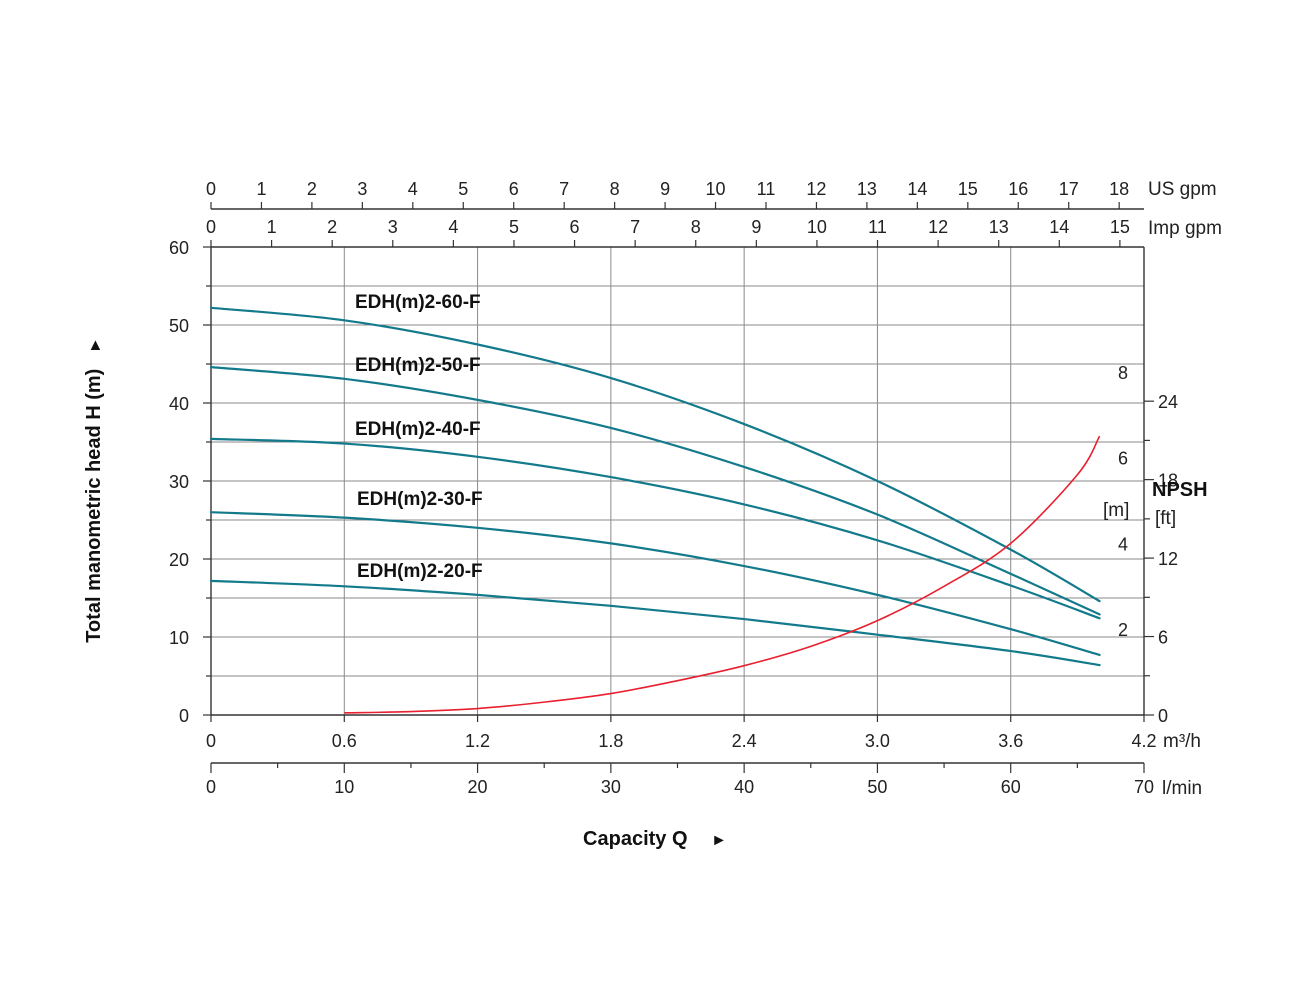 The width and height of the screenshot is (1301, 989). I want to click on x-tick-label-m3h: 4.2, so click(1143, 741).